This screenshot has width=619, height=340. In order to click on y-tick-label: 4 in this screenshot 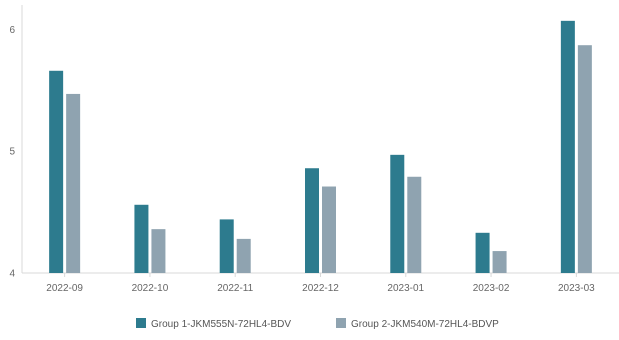, I will do `click(12, 274)`.